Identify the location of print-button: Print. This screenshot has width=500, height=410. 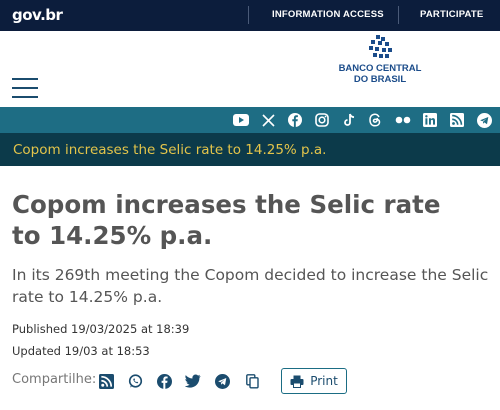
(314, 381).